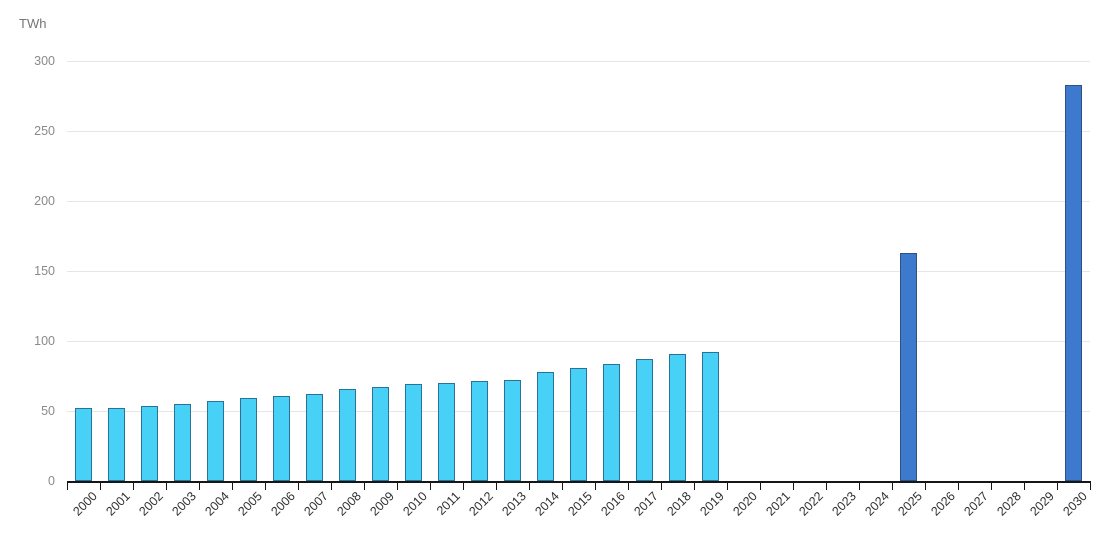 The width and height of the screenshot is (1113, 540). I want to click on bar-2025, so click(908, 366).